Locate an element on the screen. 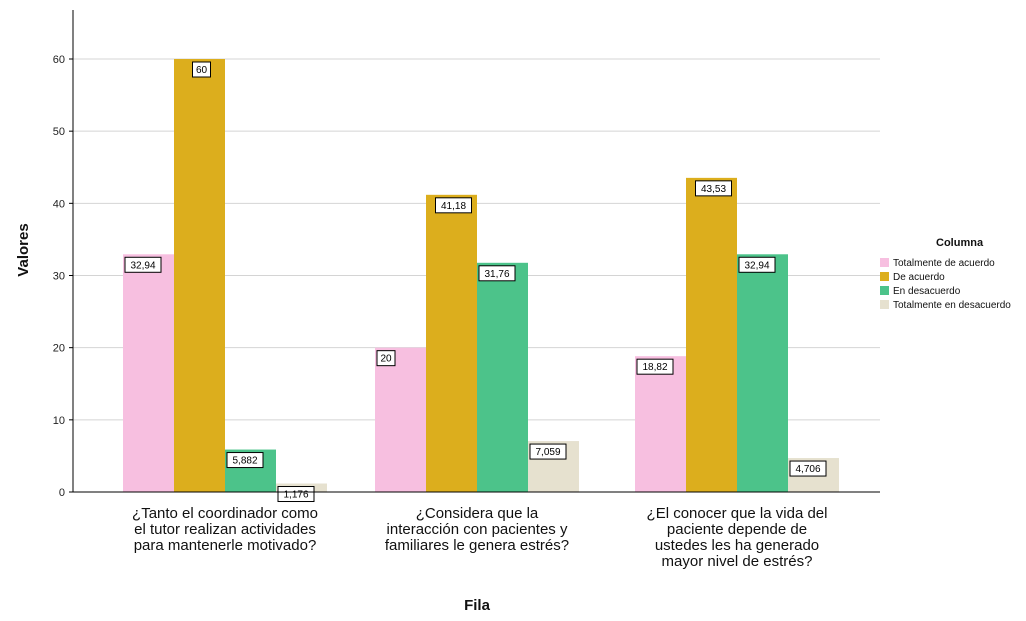 The height and width of the screenshot is (621, 1026). x-category-label: para mantenerle motivado? is located at coordinates (225, 545).